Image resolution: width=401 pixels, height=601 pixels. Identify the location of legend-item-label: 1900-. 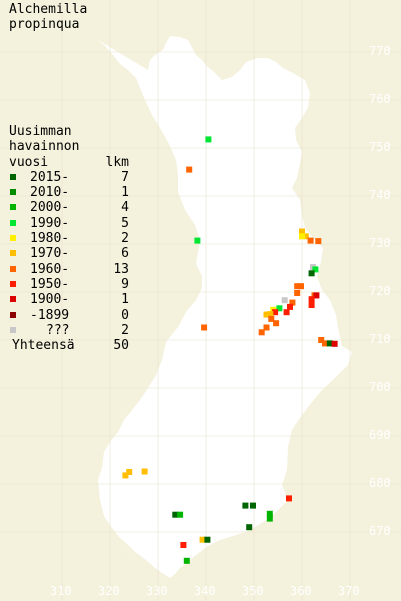
(50, 300).